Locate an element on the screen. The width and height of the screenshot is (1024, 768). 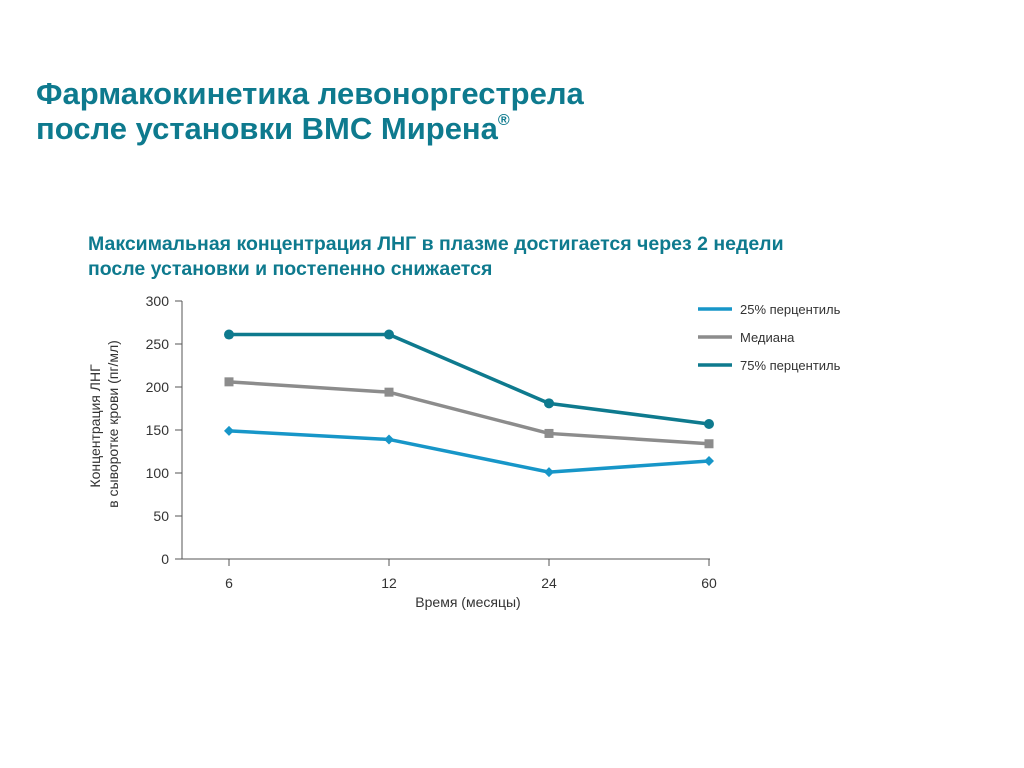
x-tick-label: 60 is located at coordinates (709, 583).